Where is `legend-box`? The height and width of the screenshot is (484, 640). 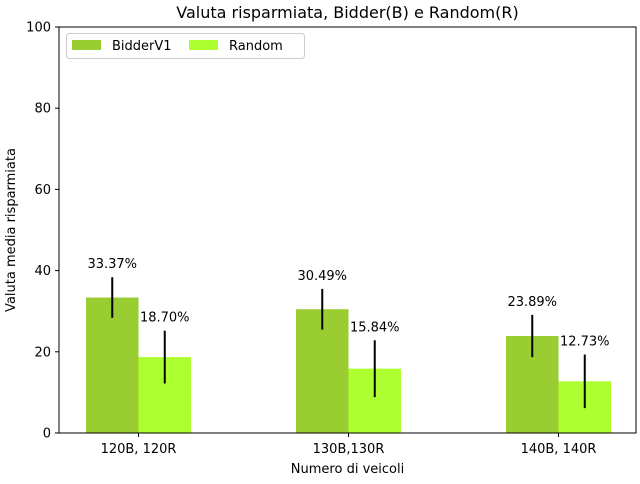 legend-box is located at coordinates (185, 46).